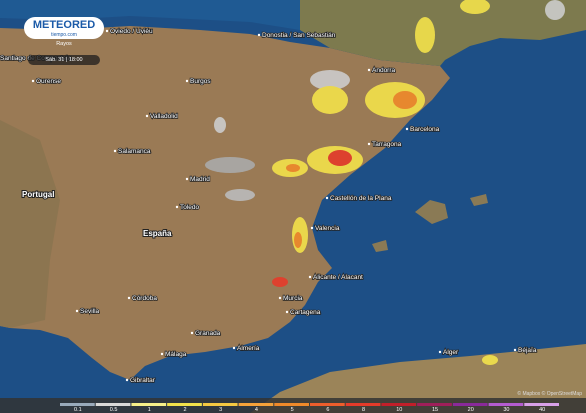 The height and width of the screenshot is (413, 586). What do you see at coordinates (78, 410) in the screenshot?
I see `legend-label: 0.1` at bounding box center [78, 410].